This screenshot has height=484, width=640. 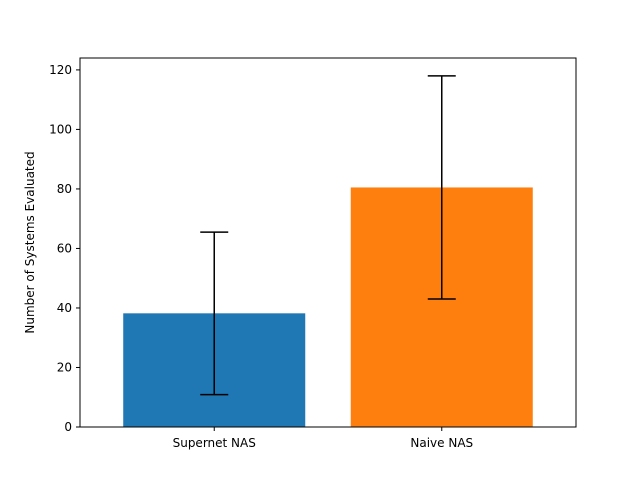 I want to click on x-axis-ticks: Supernet NAS Naive NAS, so click(x=323, y=438).